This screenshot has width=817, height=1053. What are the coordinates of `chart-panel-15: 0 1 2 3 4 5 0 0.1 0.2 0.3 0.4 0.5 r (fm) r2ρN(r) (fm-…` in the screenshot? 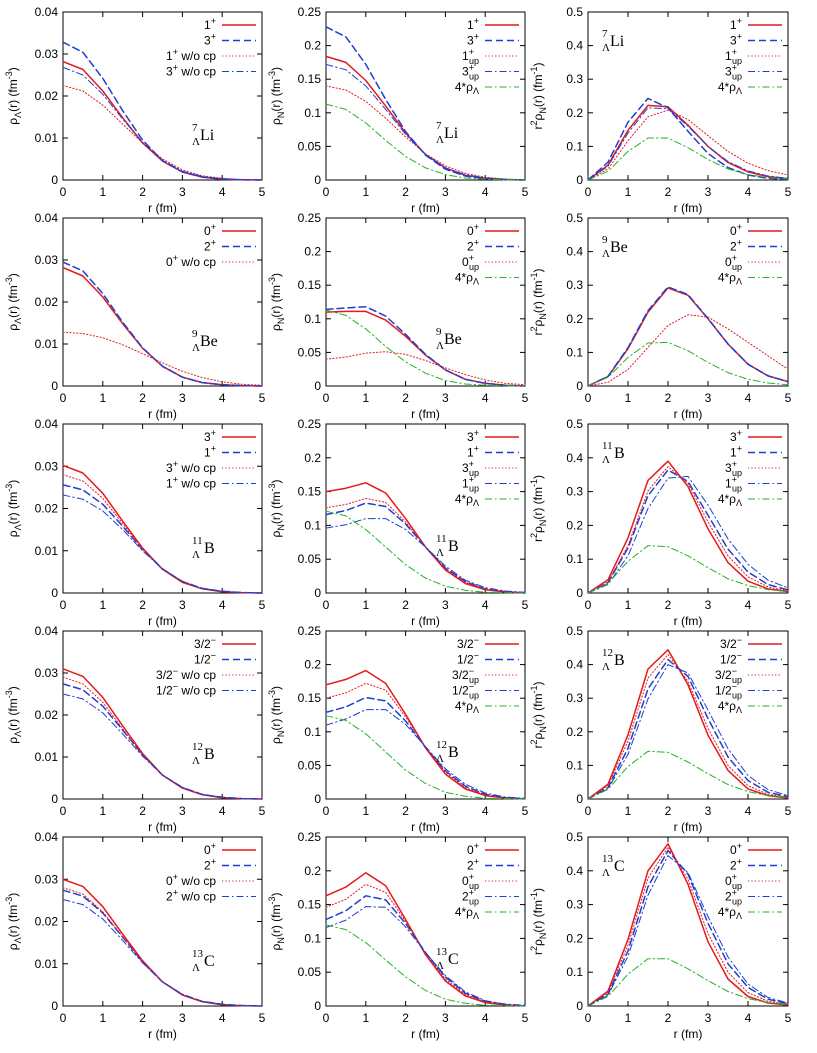 It's located at (660, 935).